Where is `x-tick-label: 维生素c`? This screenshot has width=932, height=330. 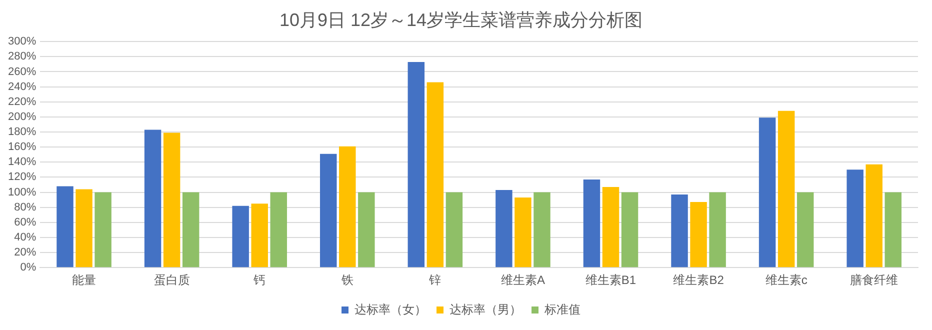 x-tick-label: 维生素c is located at coordinates (786, 280).